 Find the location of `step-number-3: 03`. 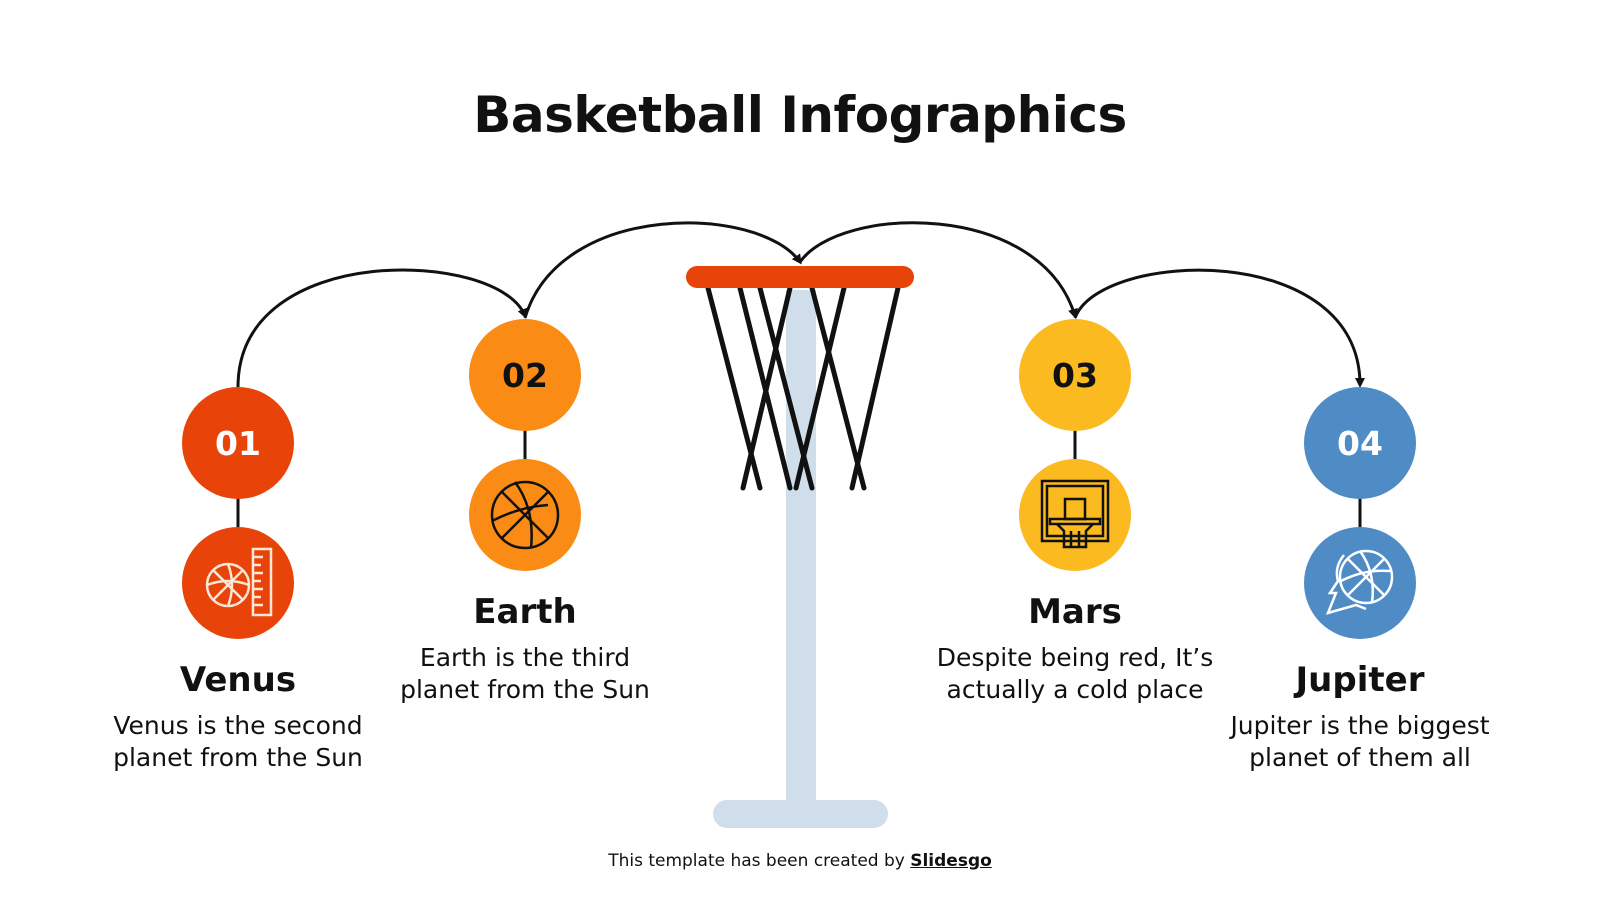

step-number-3: 03 is located at coordinates (1075, 375).